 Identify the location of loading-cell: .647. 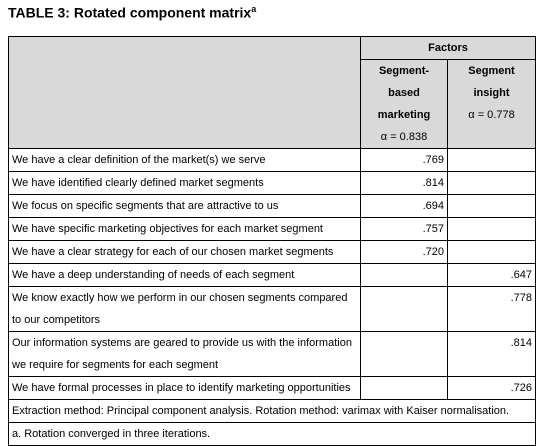
(491, 275).